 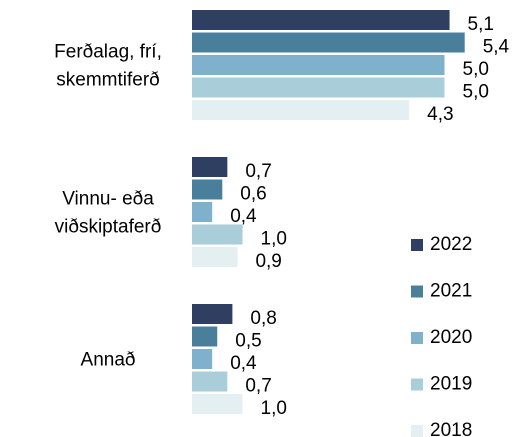 I want to click on value-label: 5,4, so click(x=496, y=47).